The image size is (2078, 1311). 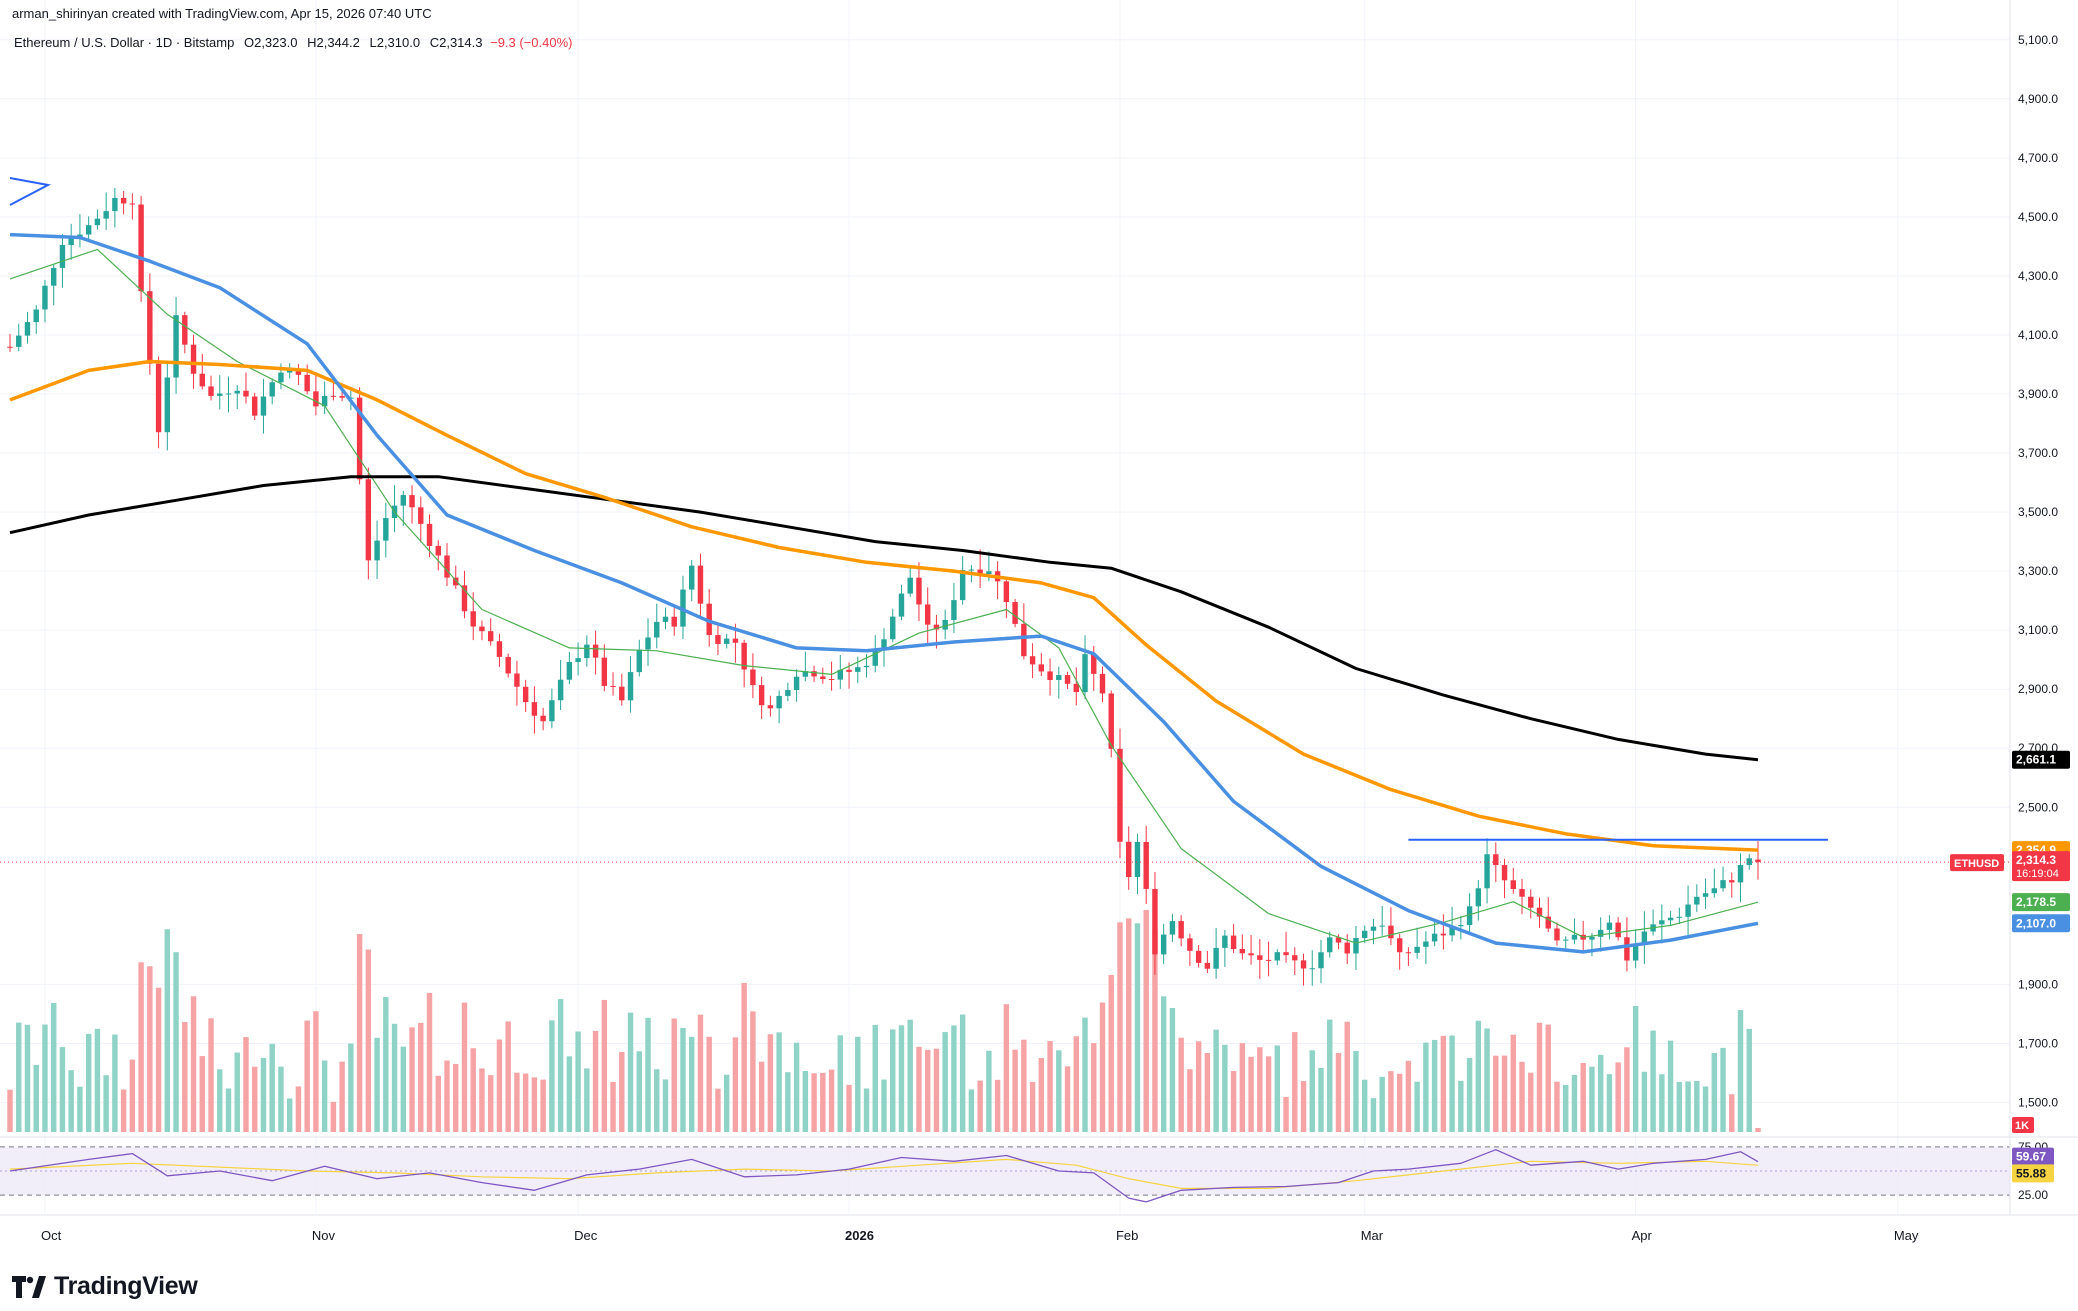 What do you see at coordinates (2041, 923) in the screenshot?
I see `ma-value-badge` at bounding box center [2041, 923].